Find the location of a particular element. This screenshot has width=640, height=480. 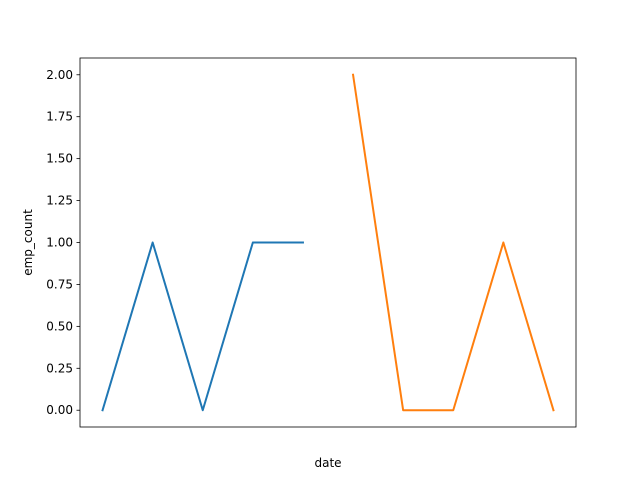

x-axis-label: date is located at coordinates (327, 463).